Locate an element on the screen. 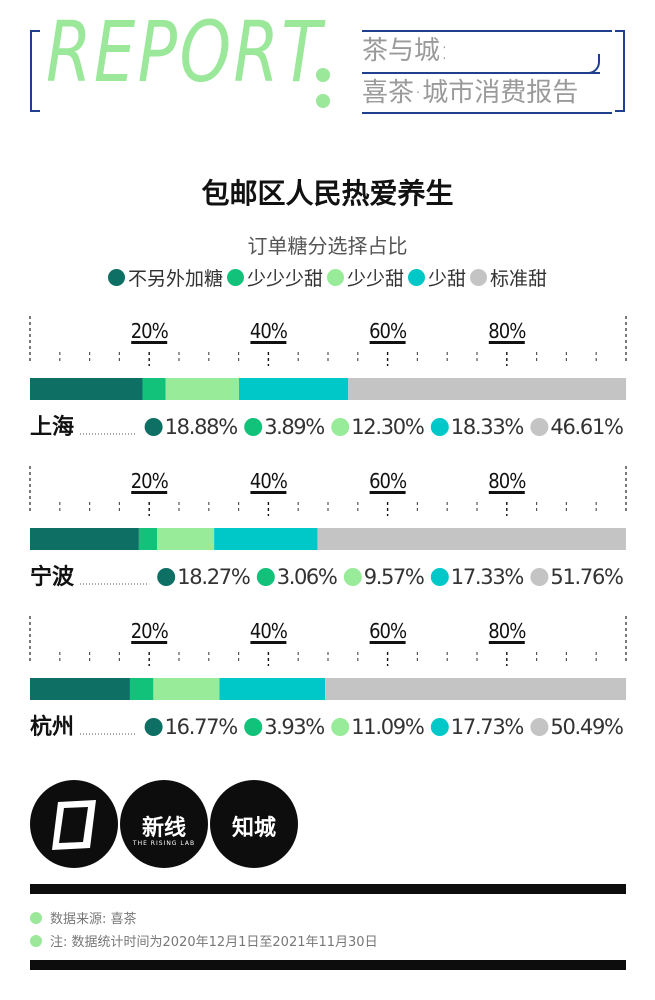 This screenshot has height=1000, width=655. footer-source-note: 数据来源: 喜茶 is located at coordinates (83, 917).